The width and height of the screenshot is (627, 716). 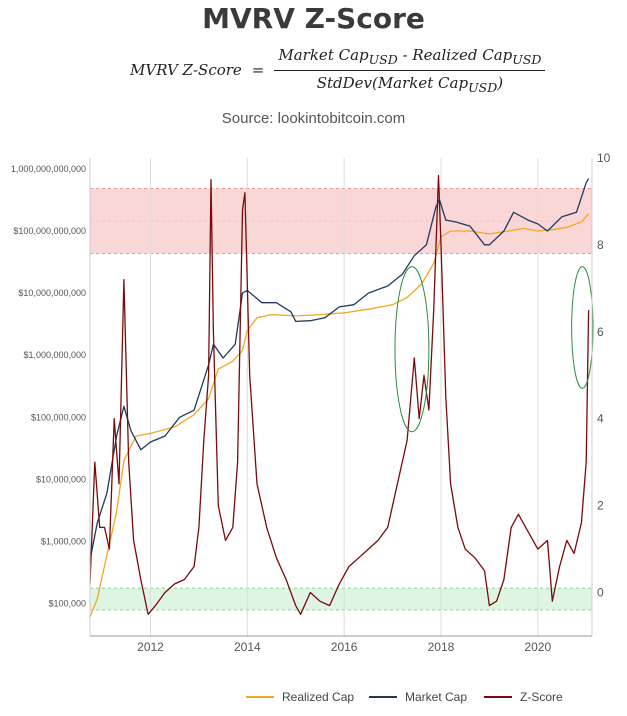 I want to click on page-title: MVRV Z-Score, so click(x=313, y=18).